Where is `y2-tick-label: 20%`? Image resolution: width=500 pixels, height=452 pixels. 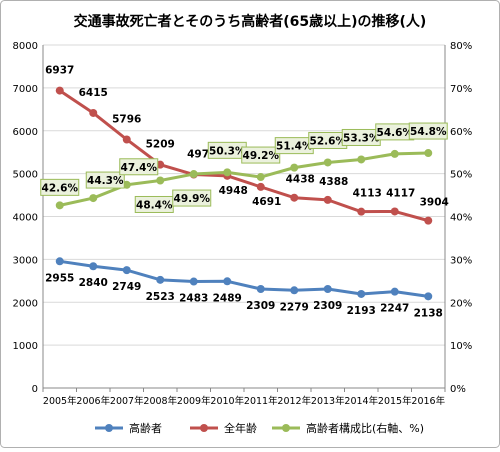
y2-tick-label: 20% is located at coordinates (461, 303).